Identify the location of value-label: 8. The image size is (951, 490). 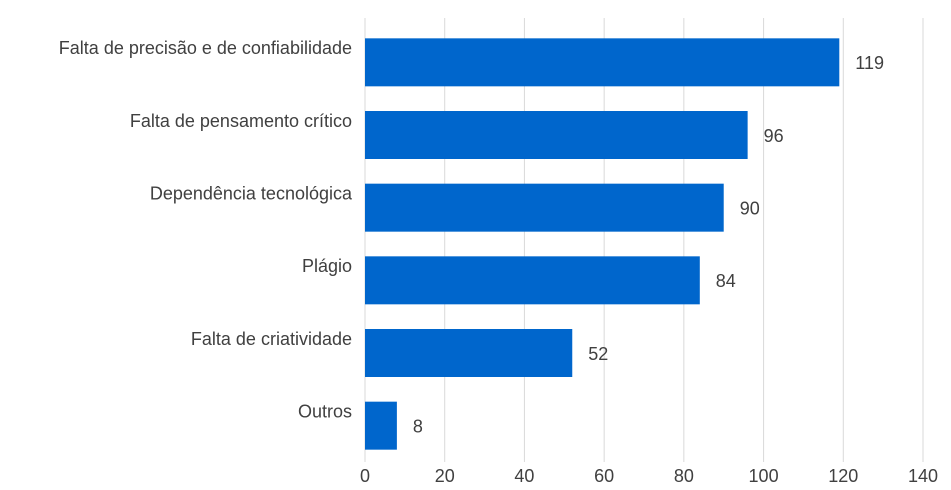
(418, 426).